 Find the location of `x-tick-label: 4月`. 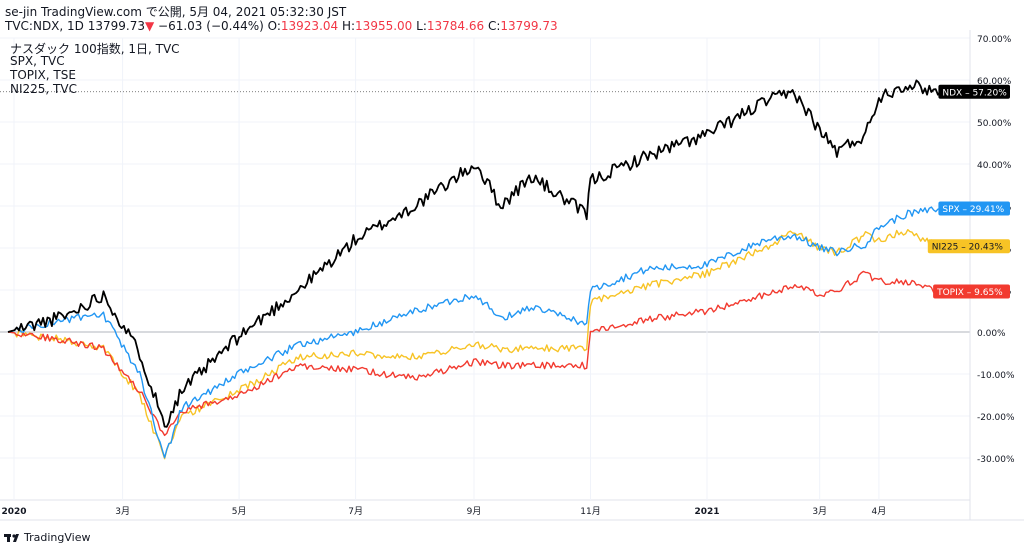

x-tick-label: 4月 is located at coordinates (879, 511).